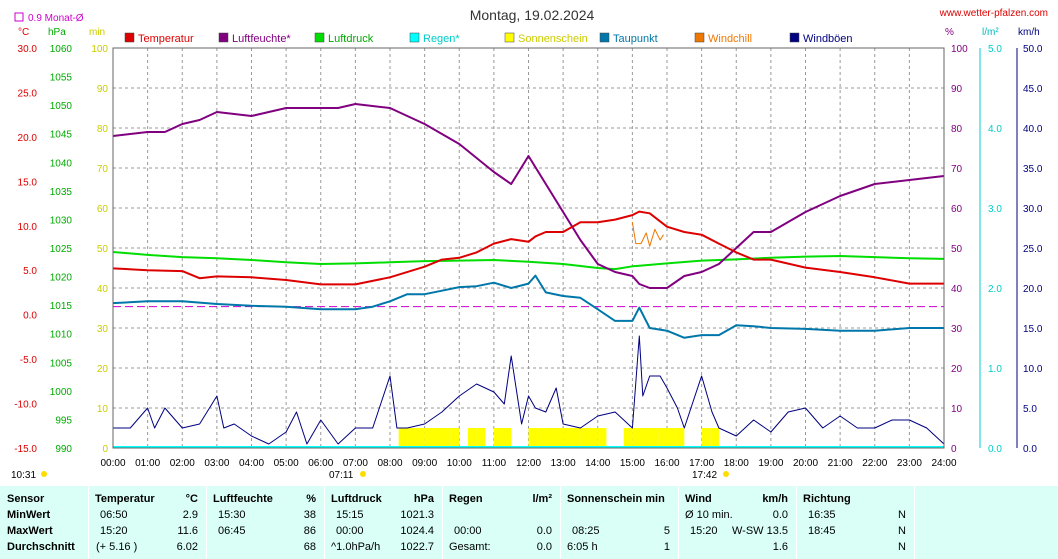 Image resolution: width=1058 pixels, height=559 pixels. Describe the element at coordinates (1033, 289) in the screenshot. I see `wind-tick-label: 20.0` at that location.